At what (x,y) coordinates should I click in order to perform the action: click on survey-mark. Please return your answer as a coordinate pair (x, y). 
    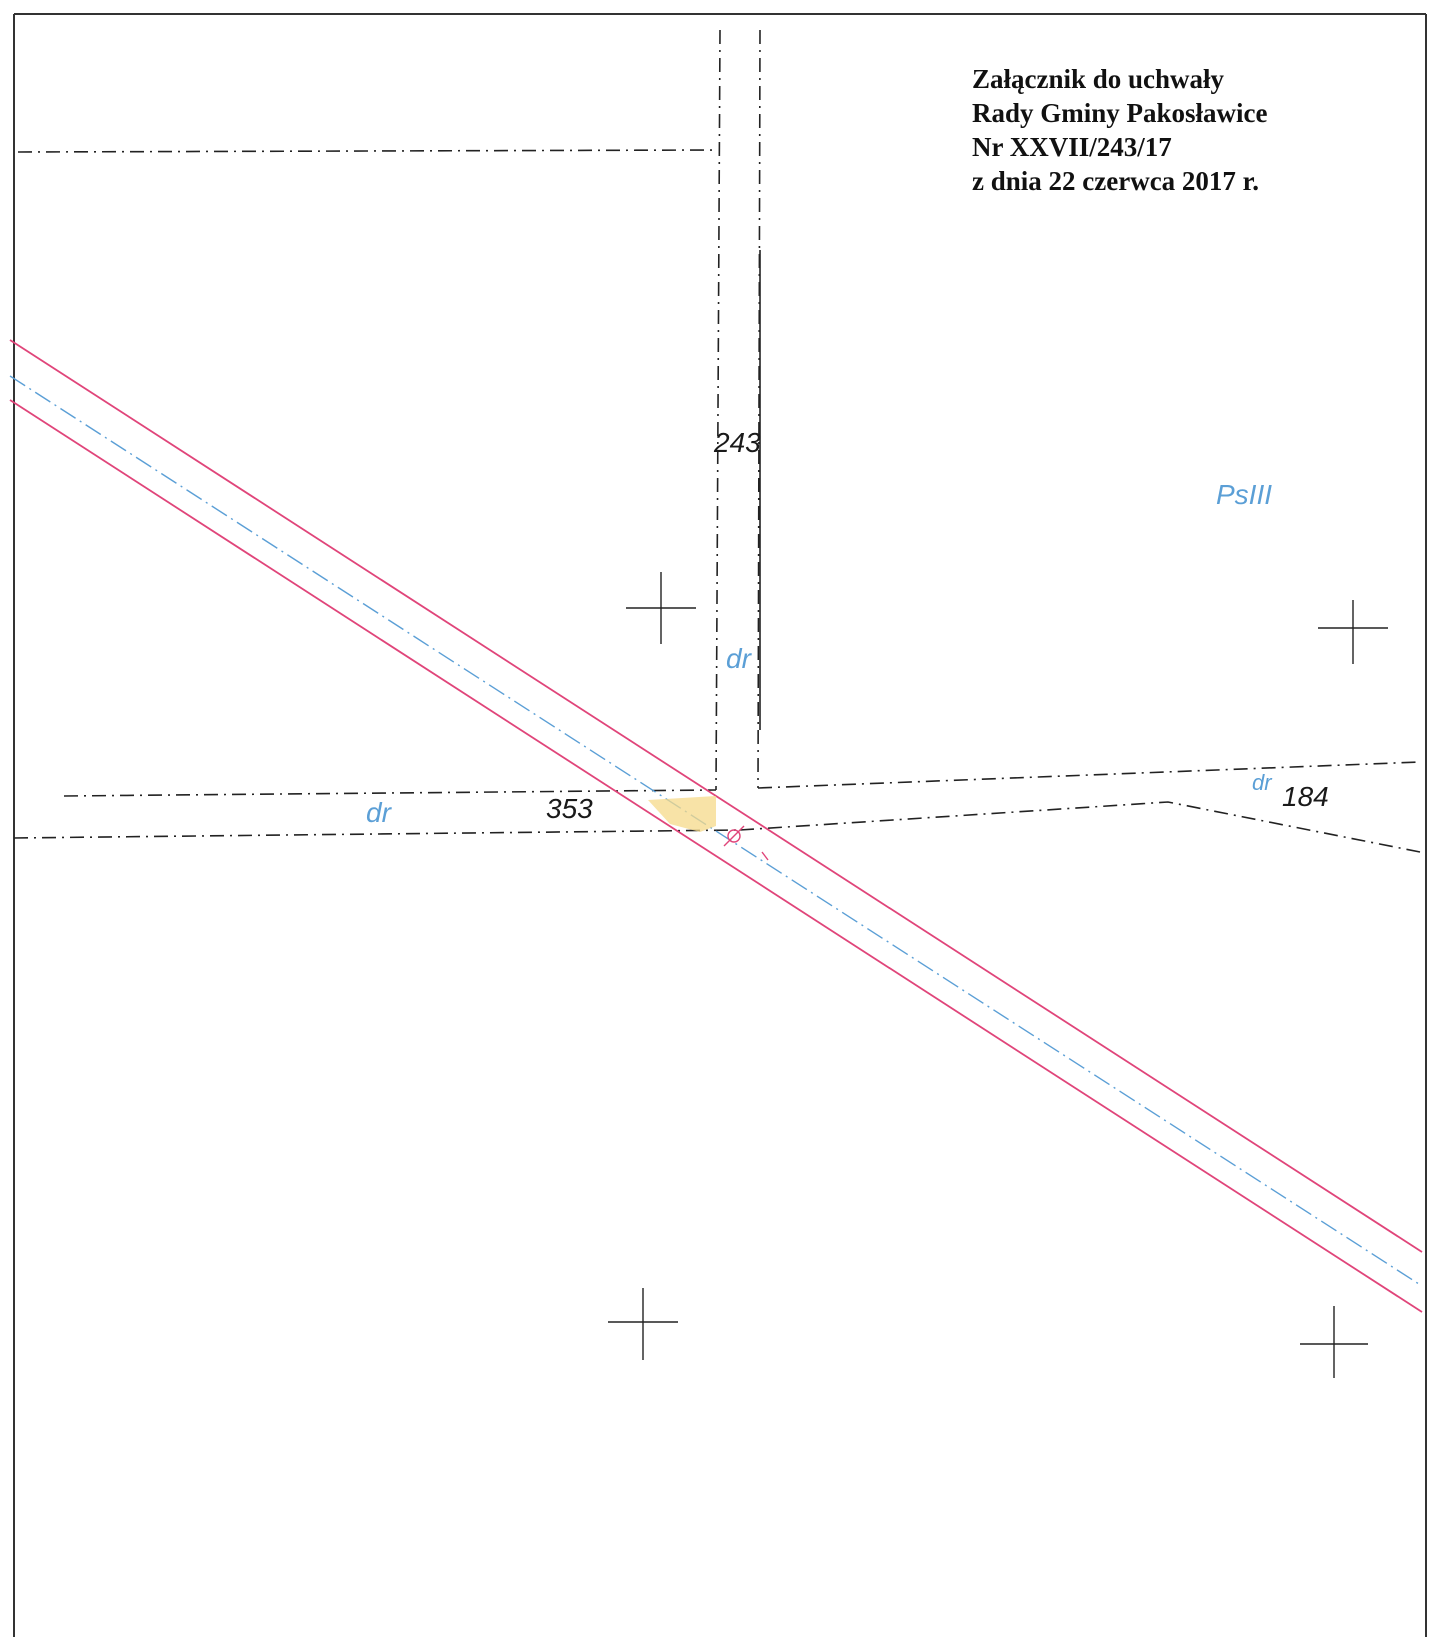
    Looking at the image, I should click on (746, 843).